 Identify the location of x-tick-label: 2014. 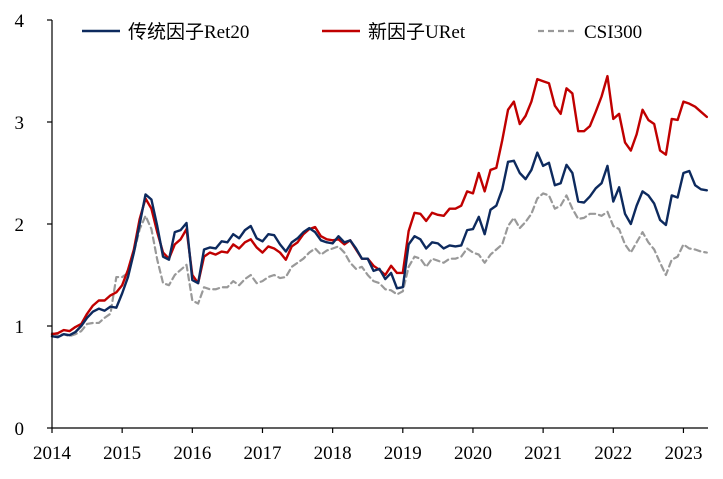
(52, 453).